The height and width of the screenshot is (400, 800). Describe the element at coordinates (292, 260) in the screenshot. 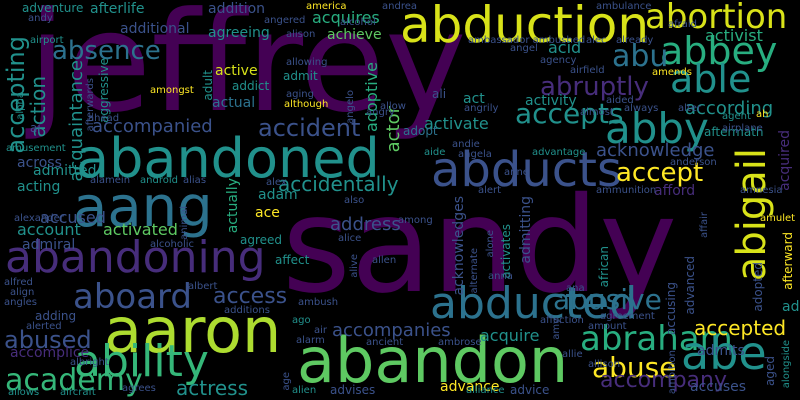

I see `word-affect: affect` at that location.